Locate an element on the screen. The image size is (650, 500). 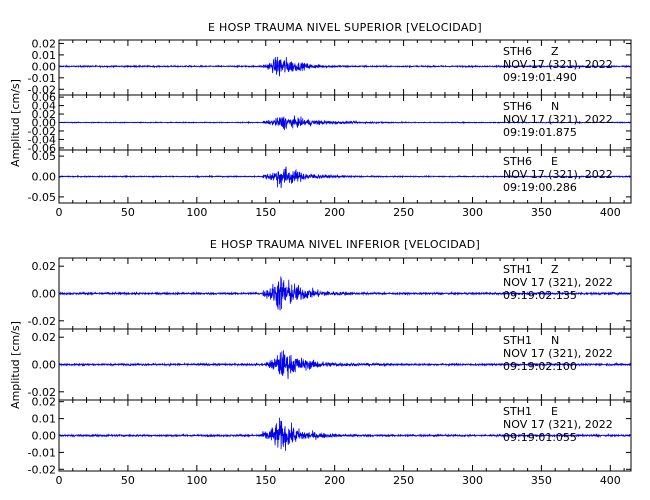
y-tick-label: 0.04 is located at coordinates (44, 106).